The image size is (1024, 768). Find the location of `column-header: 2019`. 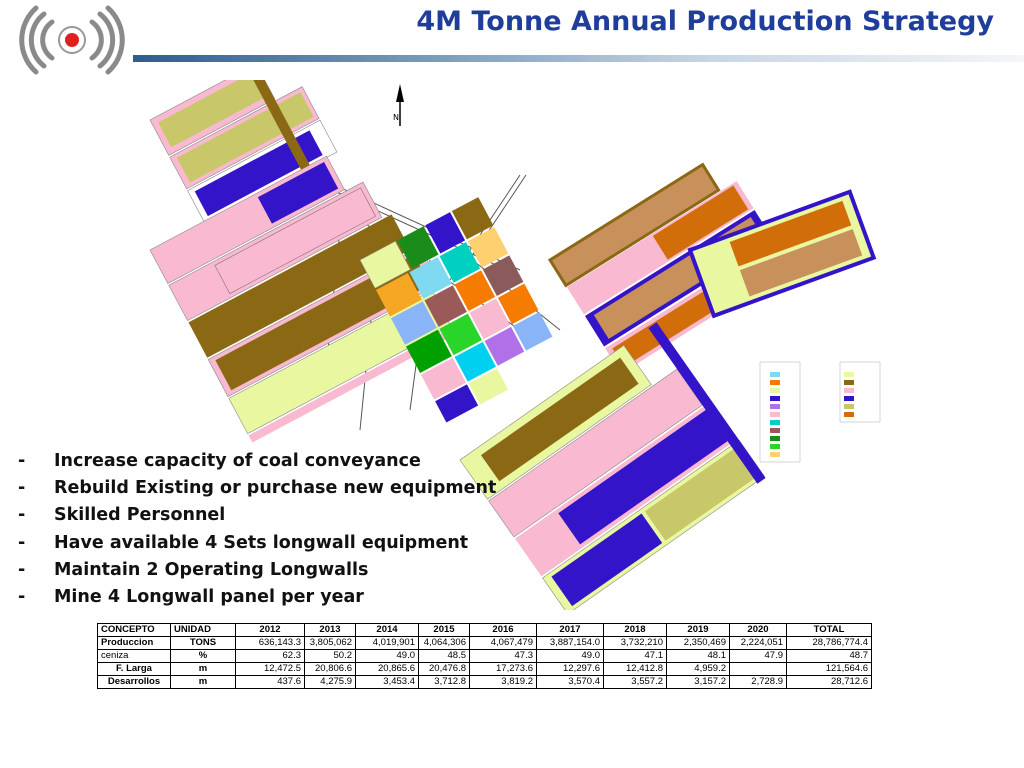

column-header: 2019 is located at coordinates (698, 630).